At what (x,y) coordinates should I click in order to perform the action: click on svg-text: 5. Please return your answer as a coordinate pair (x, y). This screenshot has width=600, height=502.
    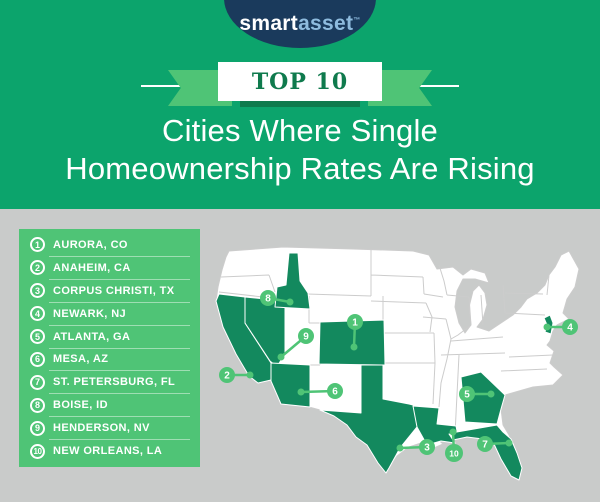
    Looking at the image, I should click on (467, 395).